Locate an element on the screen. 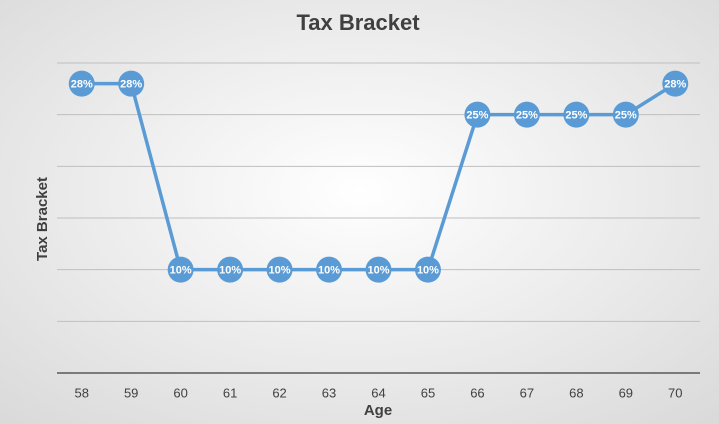 The height and width of the screenshot is (424, 719). x-tick-label: 62 is located at coordinates (279, 392).